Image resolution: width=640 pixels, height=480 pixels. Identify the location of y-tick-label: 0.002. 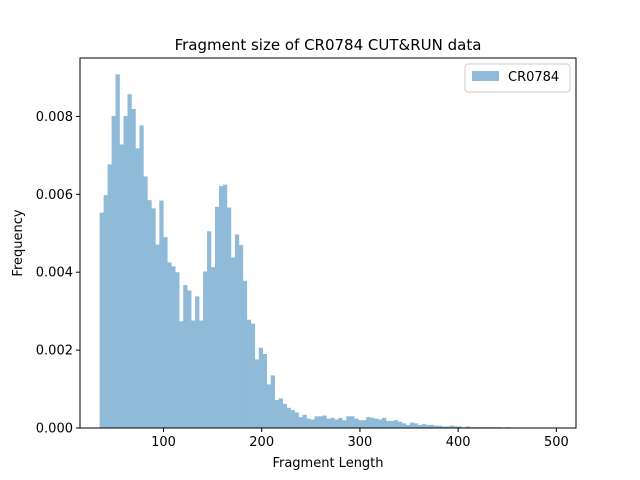
(54, 351).